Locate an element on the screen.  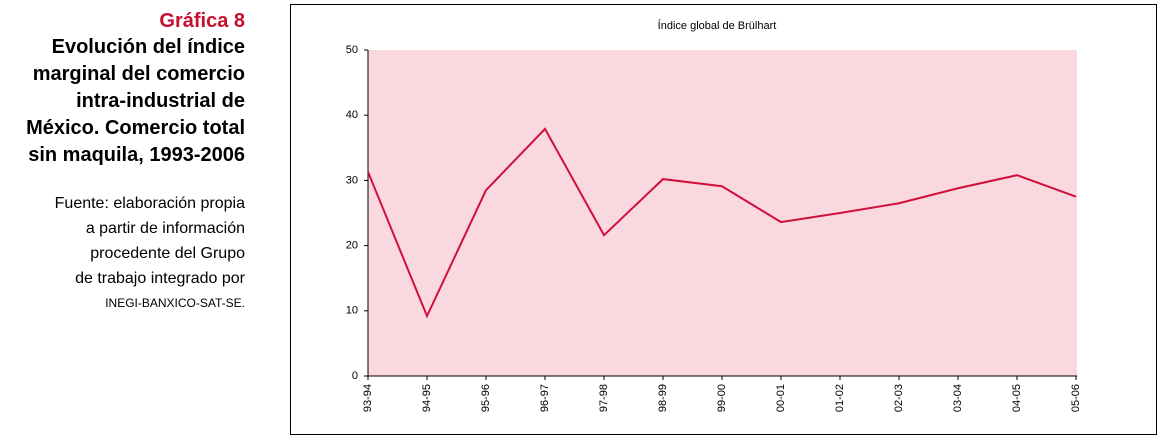
source-line: de trabajo integrado por is located at coordinates (160, 278).